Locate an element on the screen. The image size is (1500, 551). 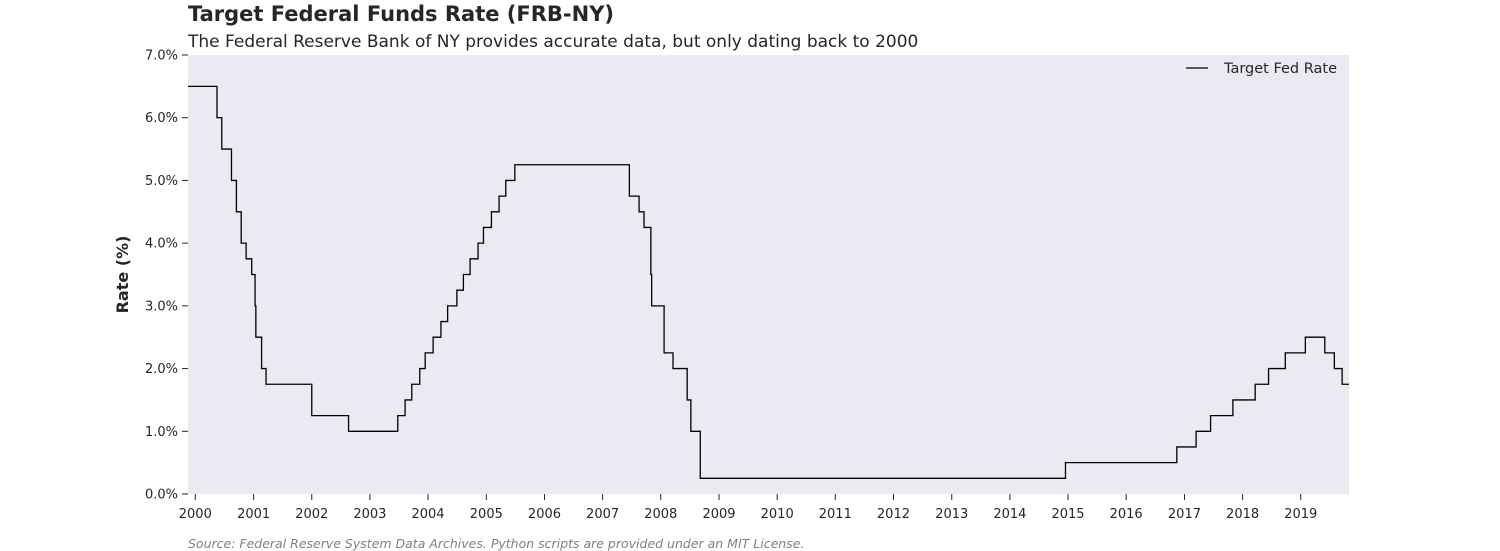
x-tick-label: 2001 is located at coordinates (253, 514).